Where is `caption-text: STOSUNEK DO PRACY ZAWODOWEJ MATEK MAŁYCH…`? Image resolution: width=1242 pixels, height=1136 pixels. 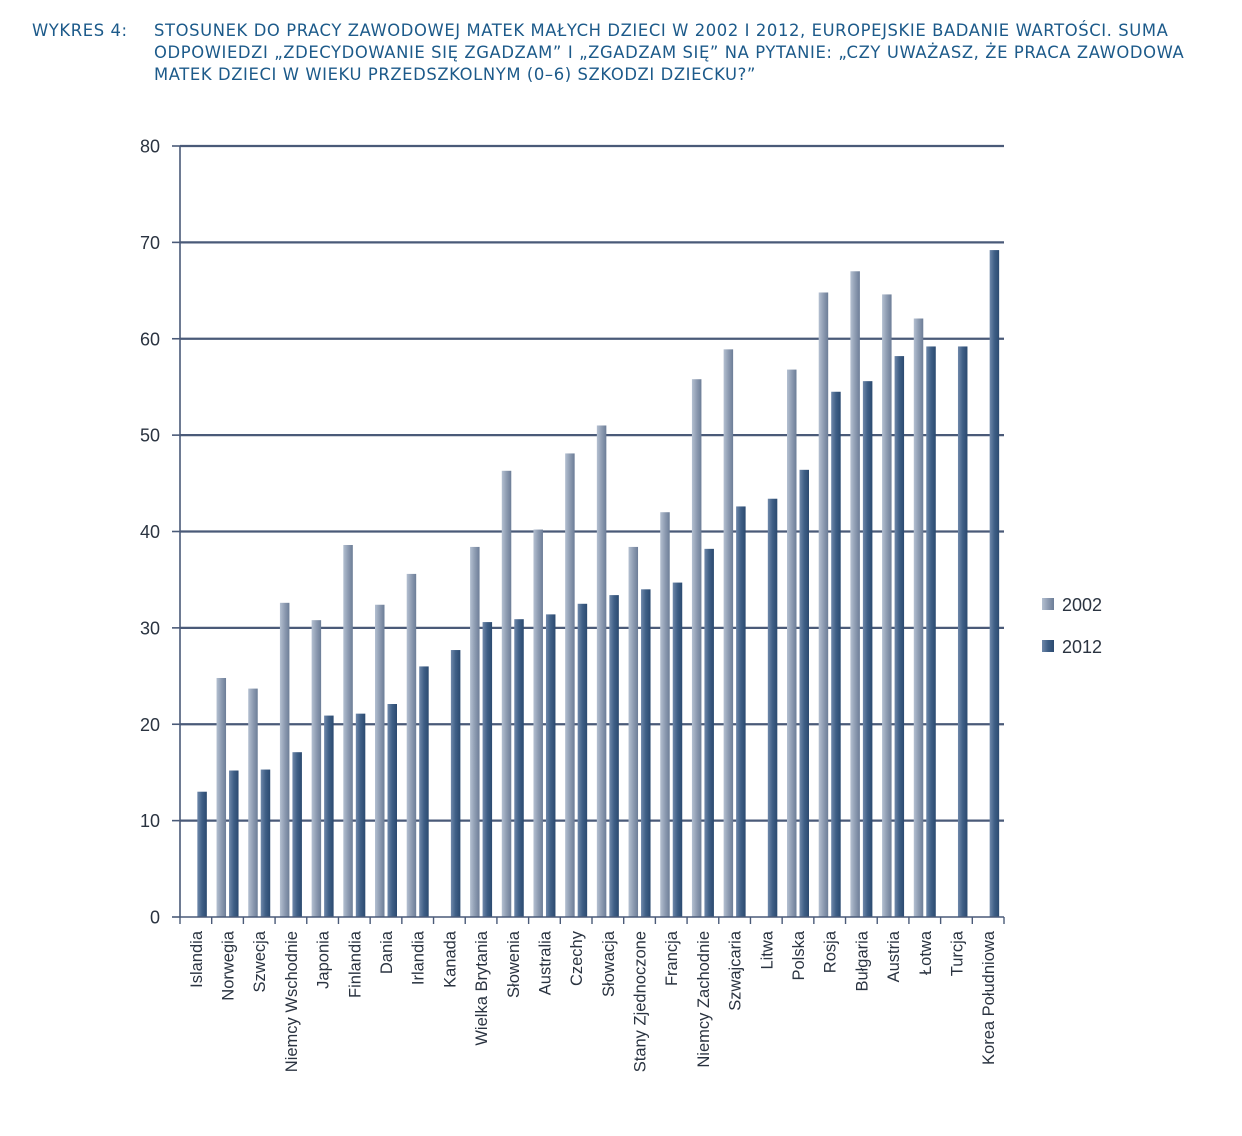
caption-text: STOSUNEK DO PRACY ZAWODOWEJ MATEK MAŁYCH… is located at coordinates (669, 52).